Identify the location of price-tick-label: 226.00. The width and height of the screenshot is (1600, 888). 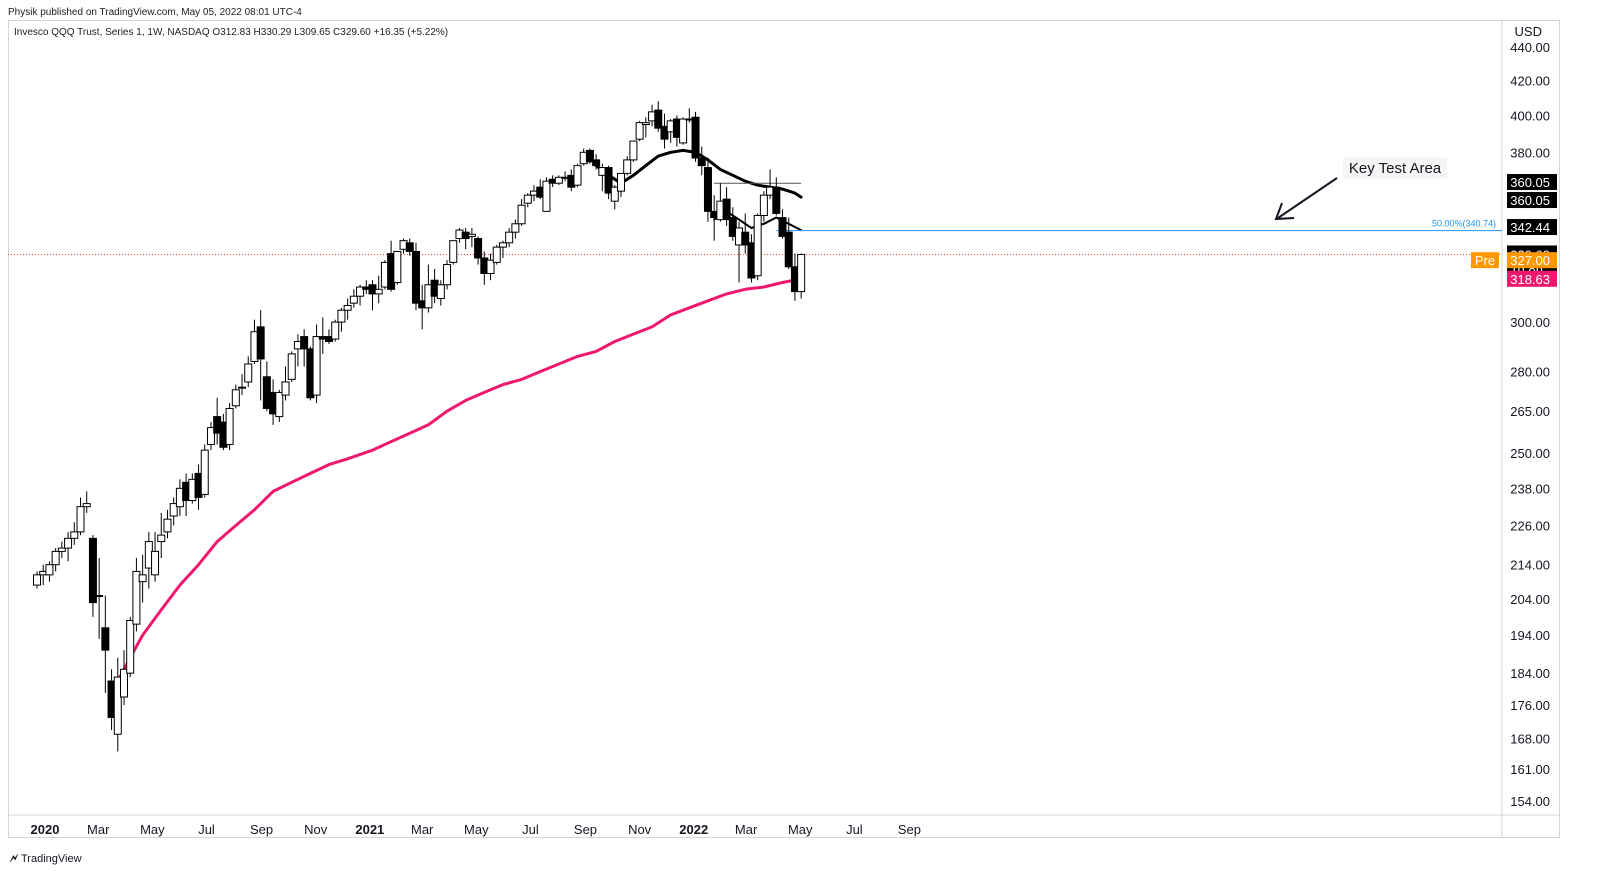
(1530, 526).